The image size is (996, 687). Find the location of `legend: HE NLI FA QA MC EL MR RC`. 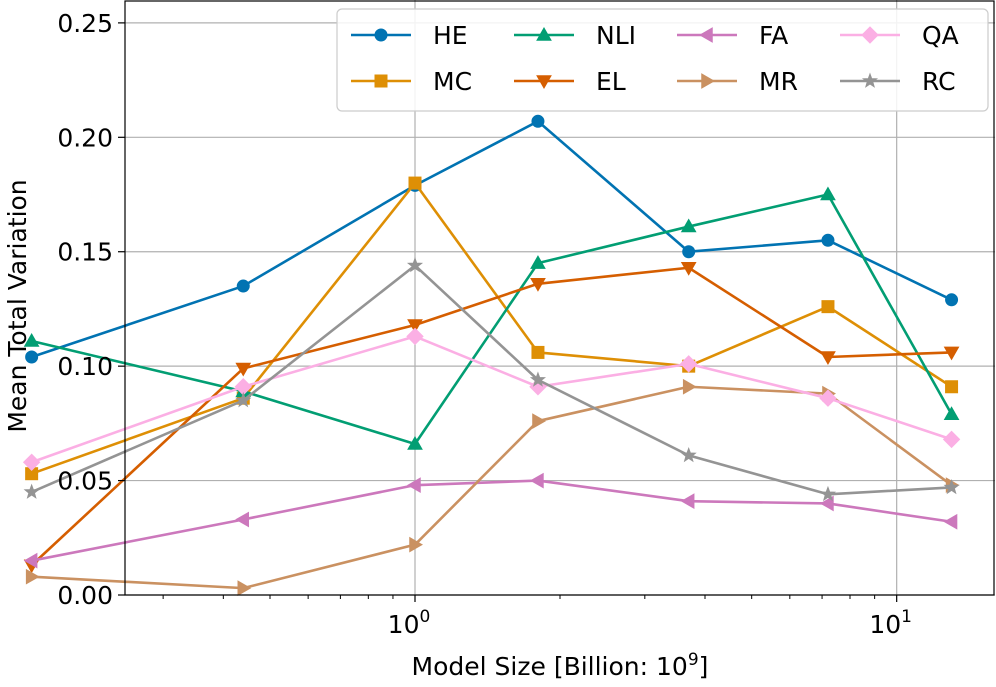

legend: HE NLI FA QA MC EL MR RC is located at coordinates (662, 60).